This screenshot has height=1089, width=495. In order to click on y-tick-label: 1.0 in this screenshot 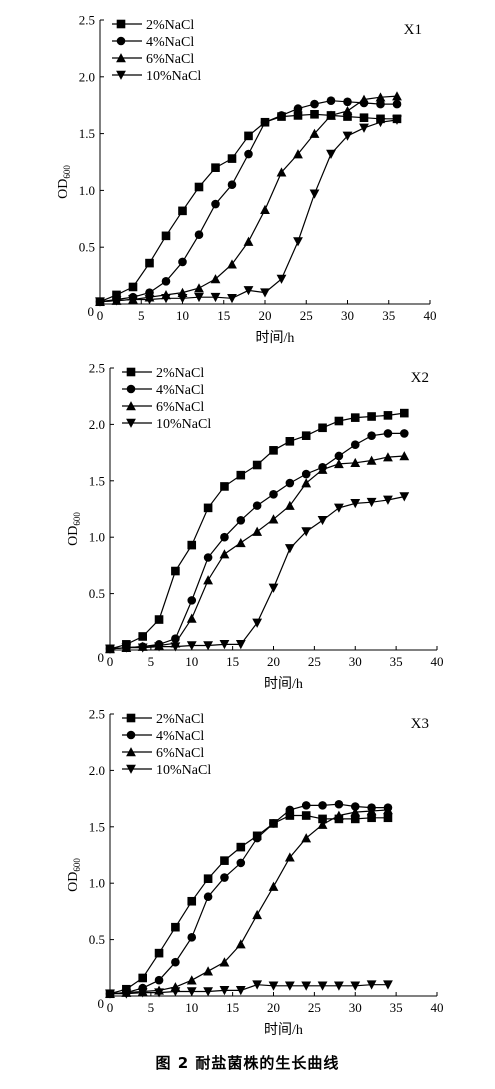, I will do `click(97, 537)`.